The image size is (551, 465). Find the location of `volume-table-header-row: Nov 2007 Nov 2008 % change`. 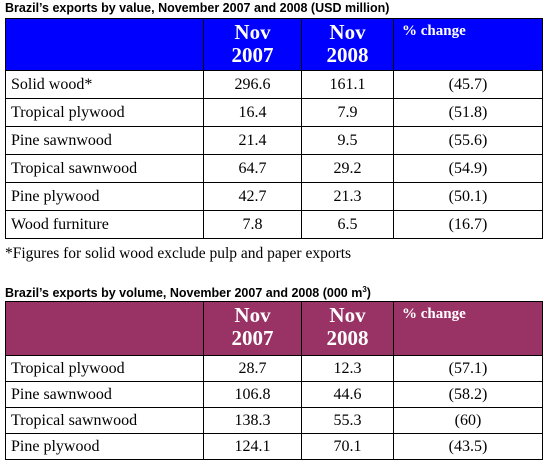

volume-table-header-row: Nov 2007 Nov 2008 % change is located at coordinates (274, 328).